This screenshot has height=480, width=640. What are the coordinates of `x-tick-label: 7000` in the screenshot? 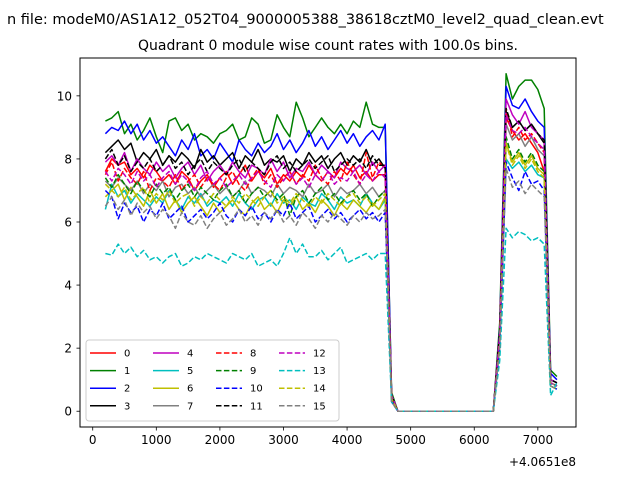 It's located at (538, 440).